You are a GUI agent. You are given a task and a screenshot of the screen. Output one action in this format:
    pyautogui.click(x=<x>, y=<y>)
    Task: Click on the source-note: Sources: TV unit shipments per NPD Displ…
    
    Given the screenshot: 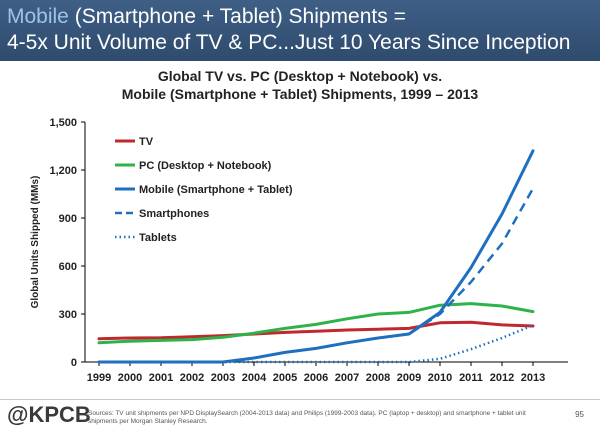 What is the action you would take?
    pyautogui.click(x=307, y=417)
    